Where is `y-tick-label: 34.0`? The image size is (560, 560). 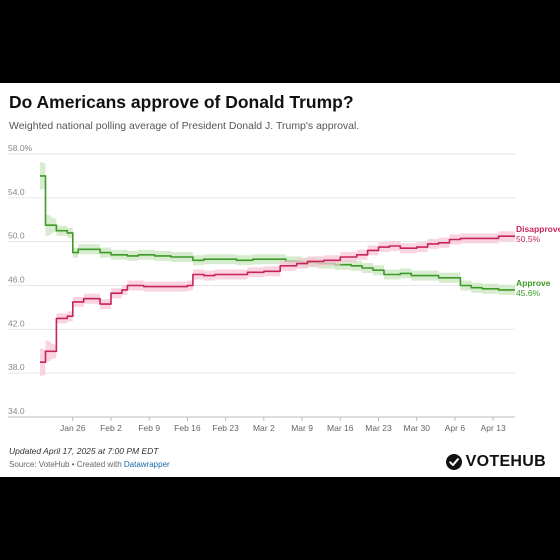 y-tick-label: 34.0 is located at coordinates (16, 411).